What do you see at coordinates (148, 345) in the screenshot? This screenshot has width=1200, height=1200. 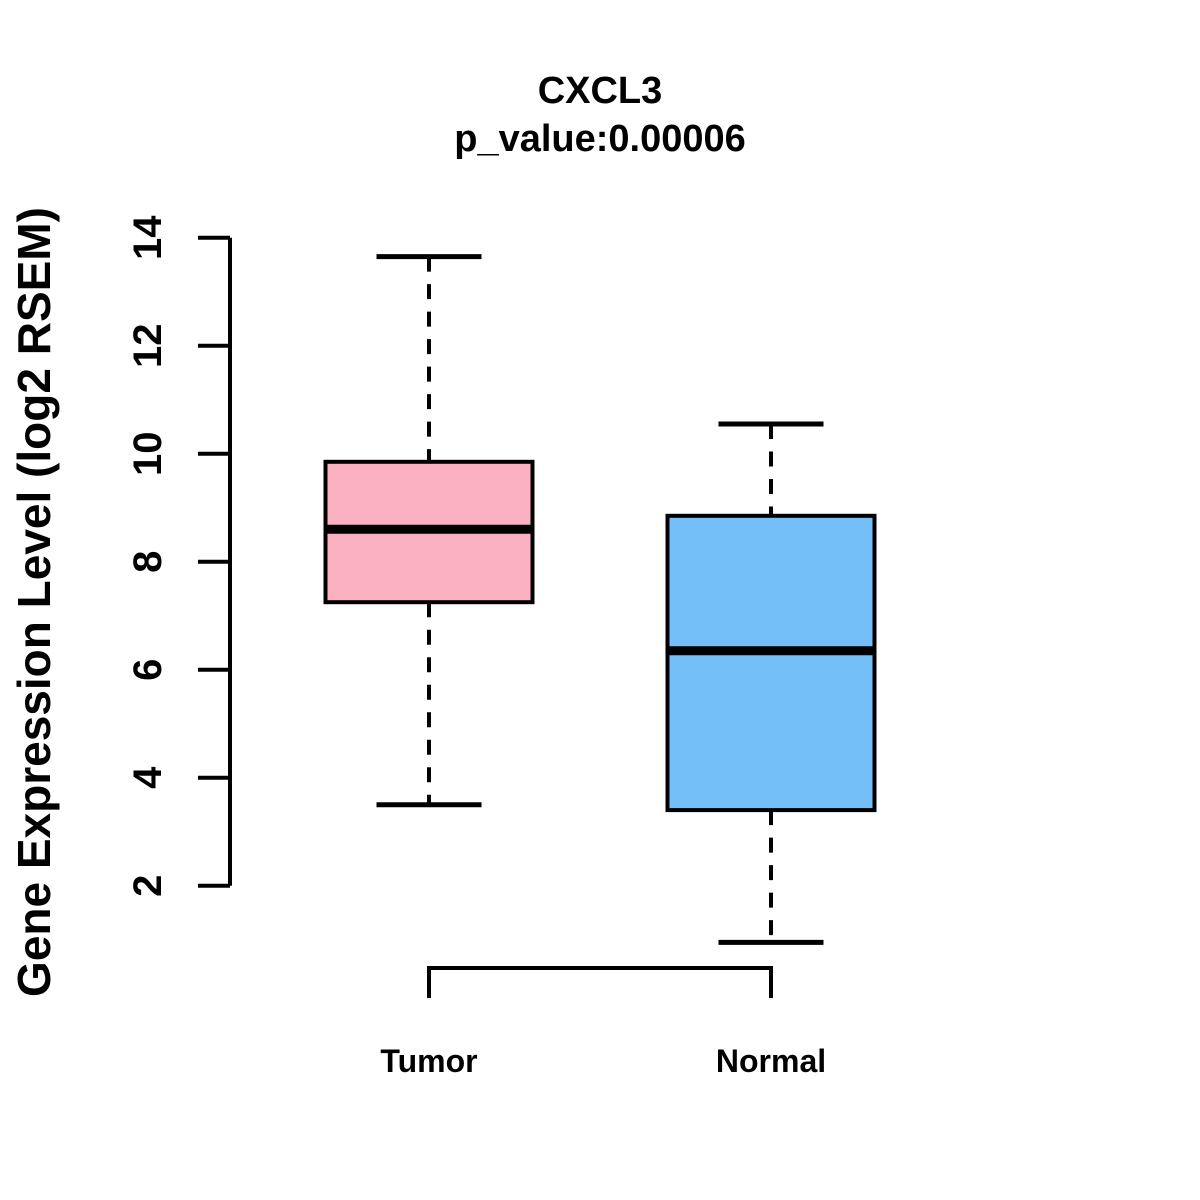 I see `y-axis-tick-label: 12` at bounding box center [148, 345].